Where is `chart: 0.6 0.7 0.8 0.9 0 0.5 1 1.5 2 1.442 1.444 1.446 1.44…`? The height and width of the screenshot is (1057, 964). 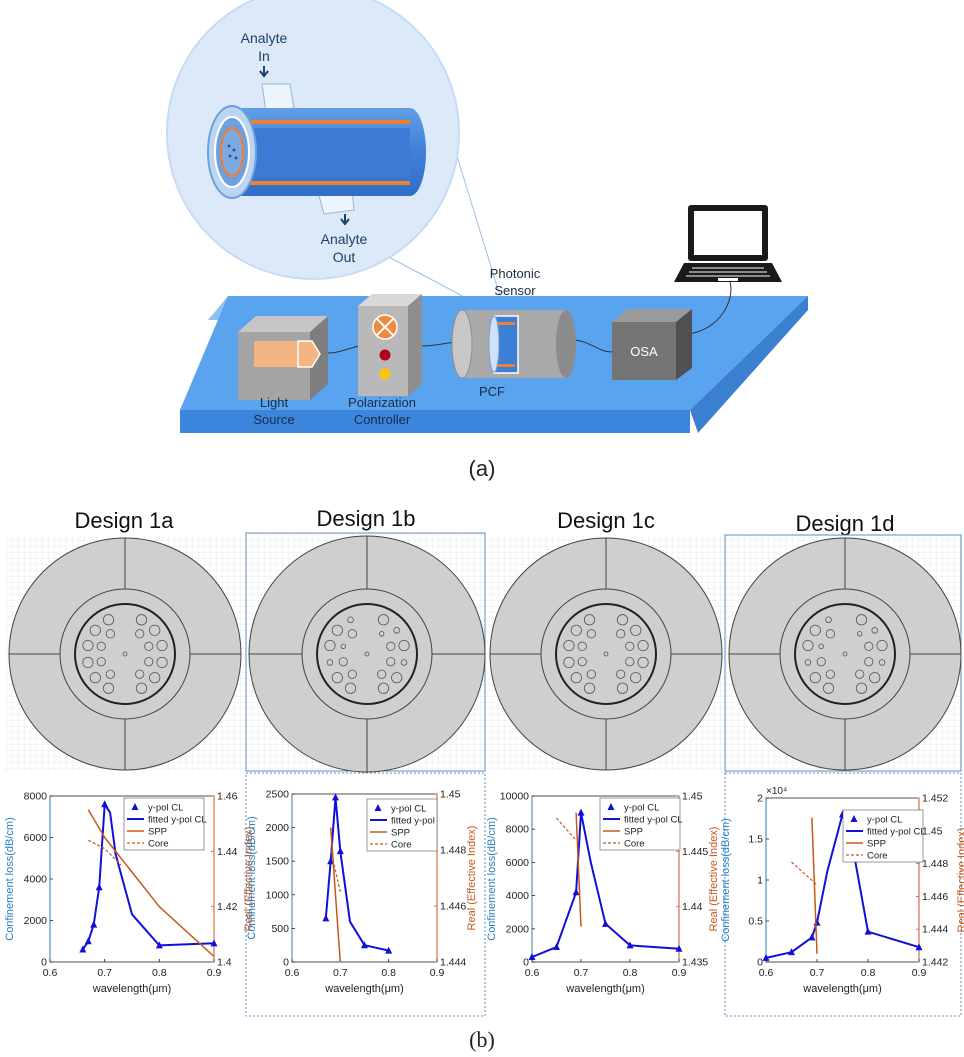 chart: 0.6 0.7 0.8 0.9 0 0.5 1 1.5 2 1.442 1.444 1.446 1.44… is located at coordinates (842, 890).